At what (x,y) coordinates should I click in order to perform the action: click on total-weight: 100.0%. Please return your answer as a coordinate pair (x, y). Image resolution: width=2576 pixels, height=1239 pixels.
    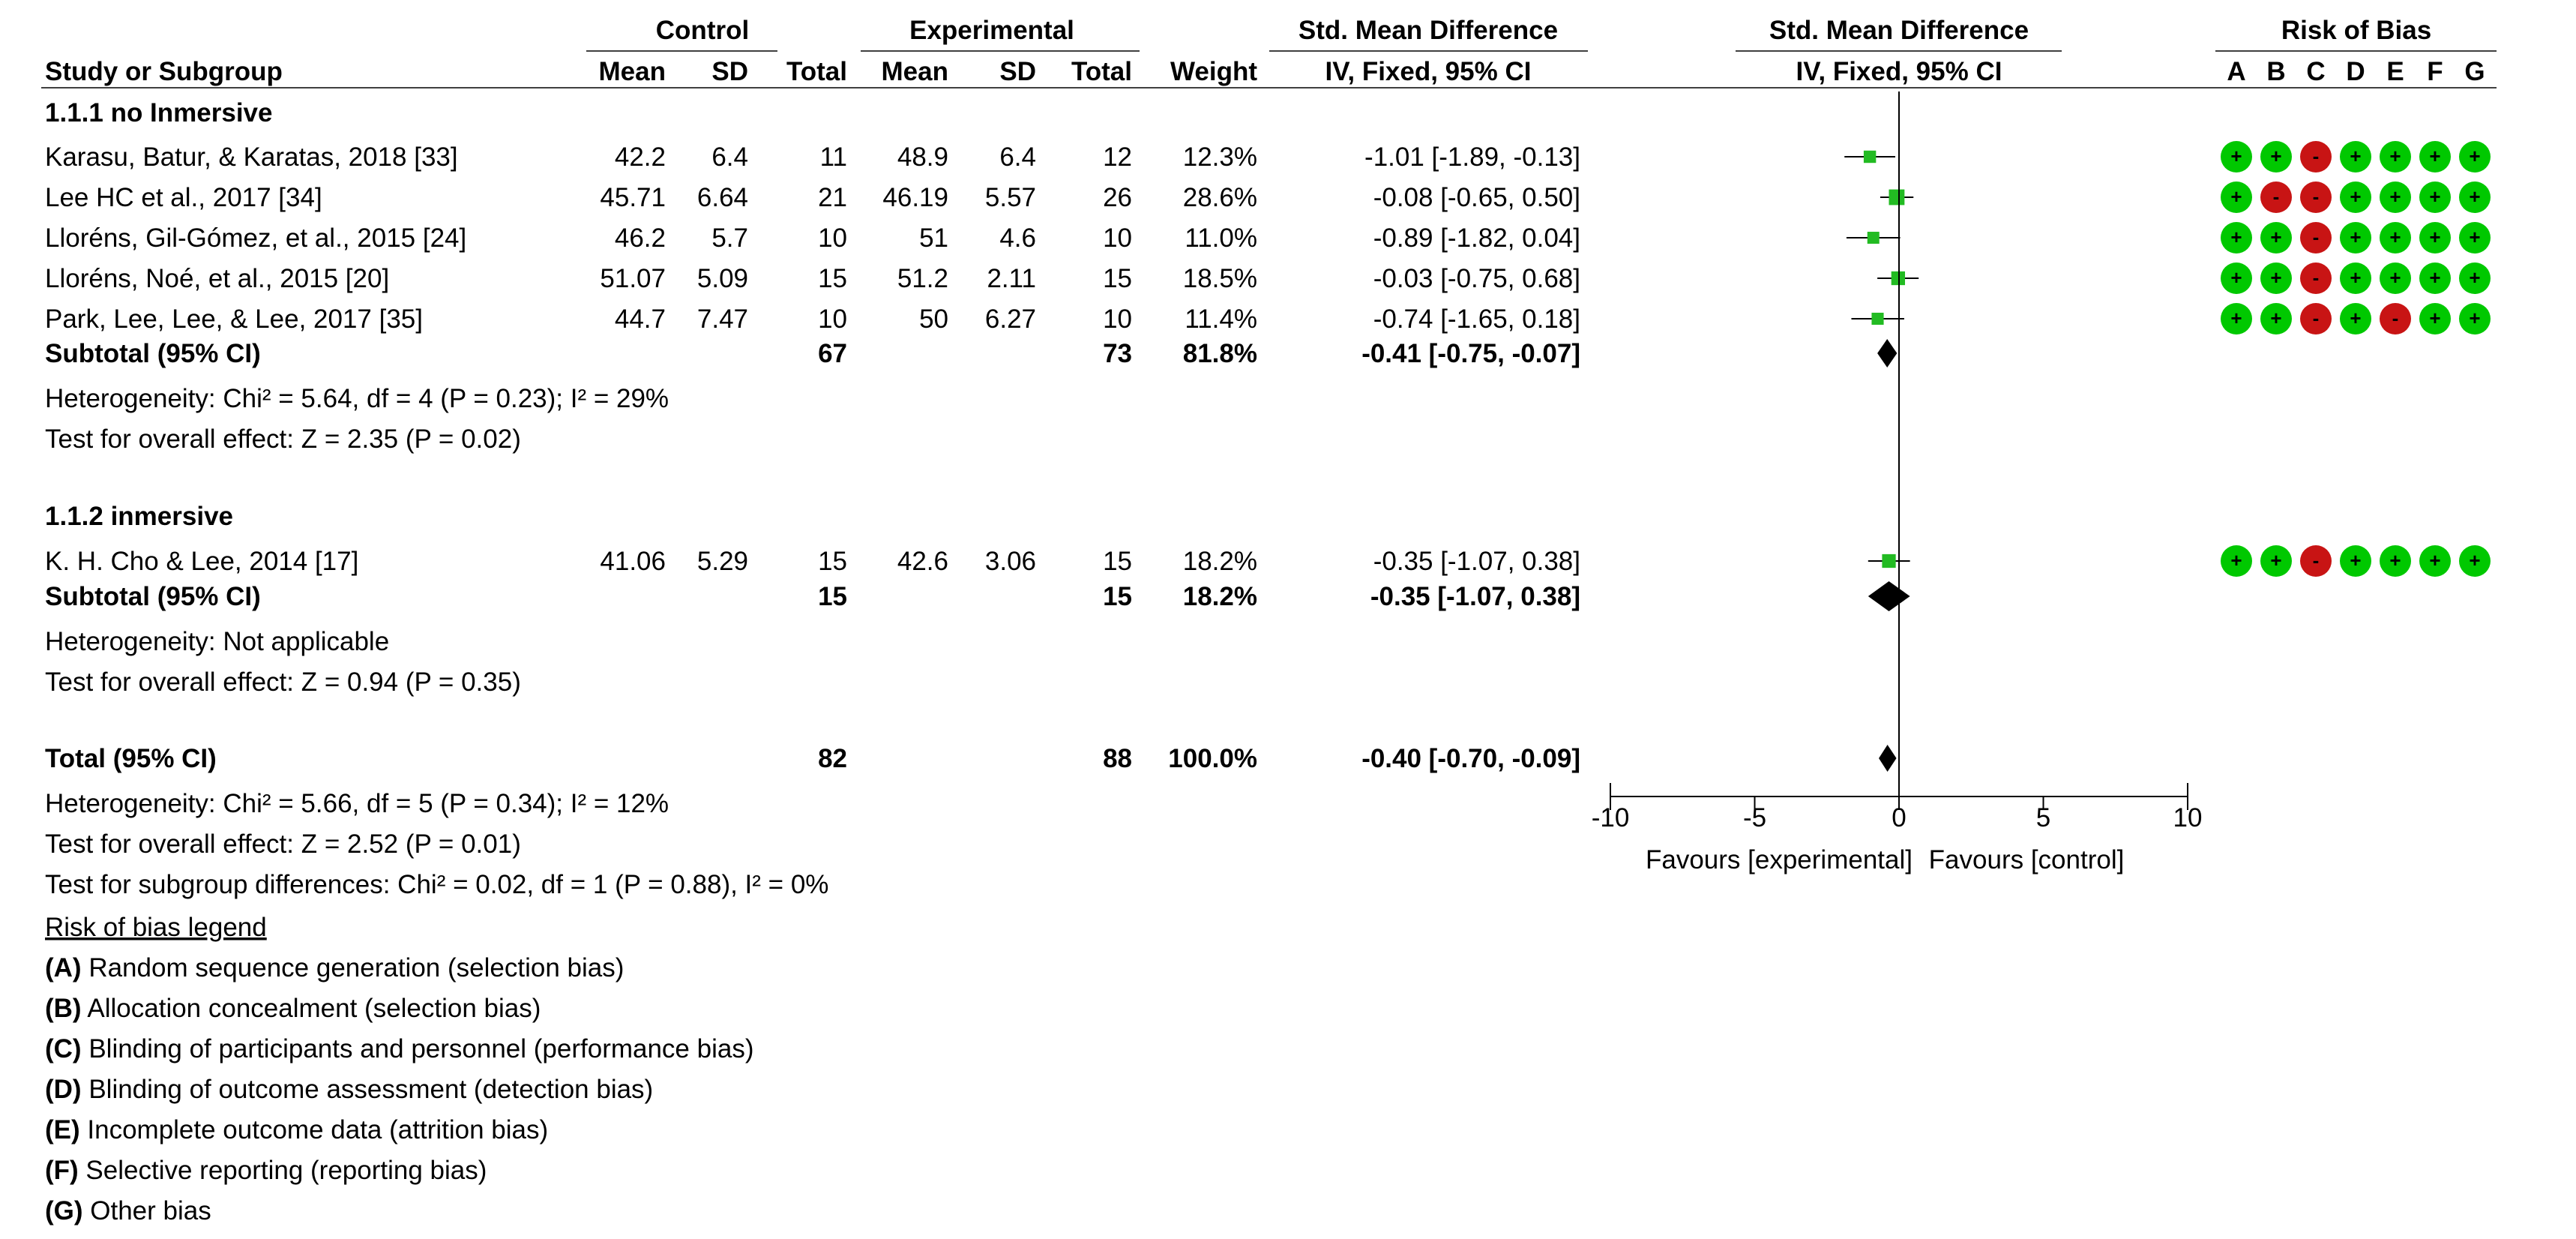
    Looking at the image, I should click on (1213, 758).